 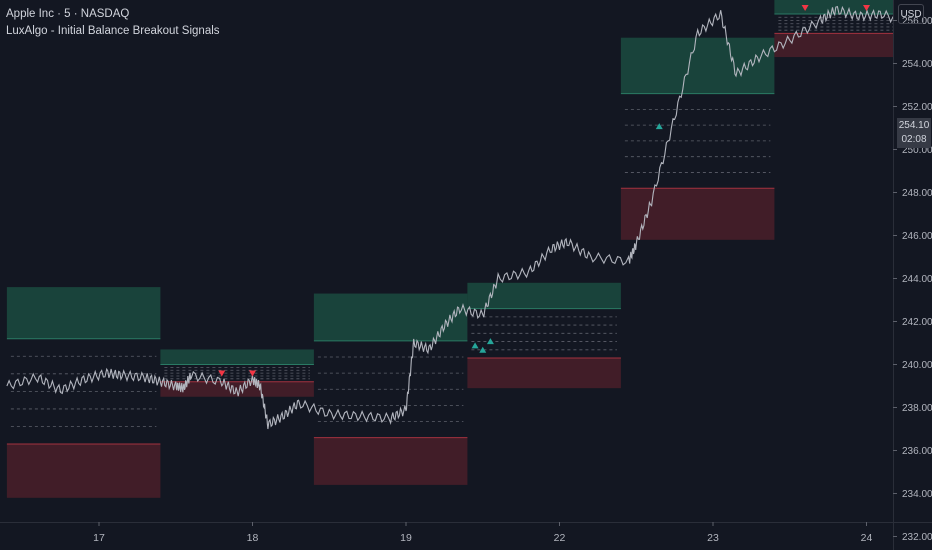 What do you see at coordinates (917, 64) in the screenshot?
I see `y-tick-label-11: 254.00` at bounding box center [917, 64].